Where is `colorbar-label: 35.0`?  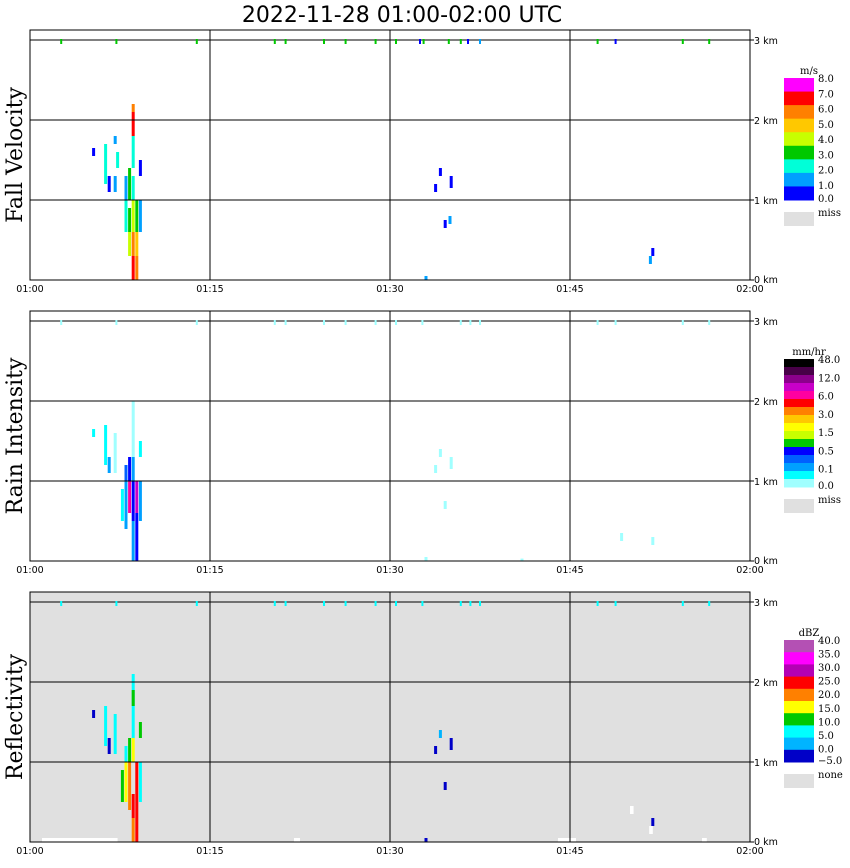 colorbar-label: 35.0 is located at coordinates (829, 655).